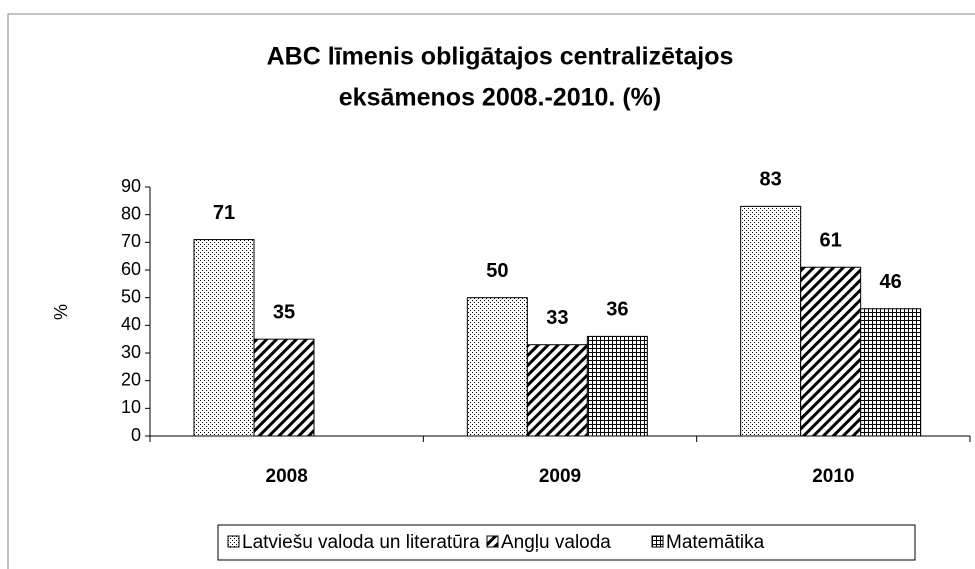  I want to click on data-label: 83, so click(771, 180).